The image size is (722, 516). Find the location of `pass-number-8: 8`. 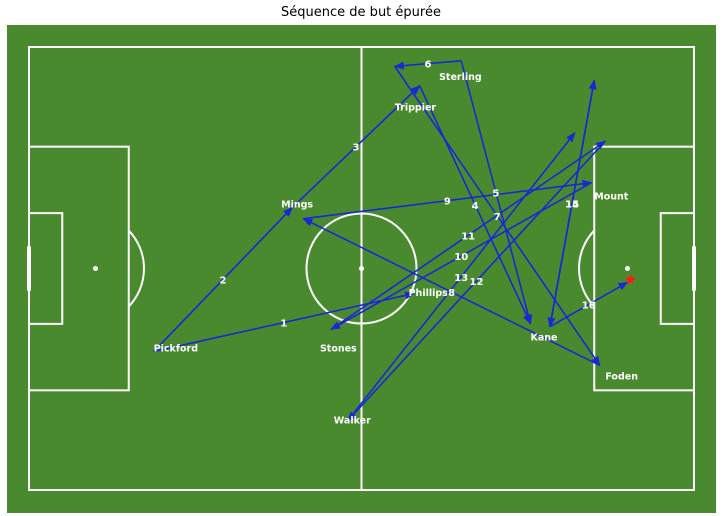

pass-number-8: 8 is located at coordinates (451, 293).